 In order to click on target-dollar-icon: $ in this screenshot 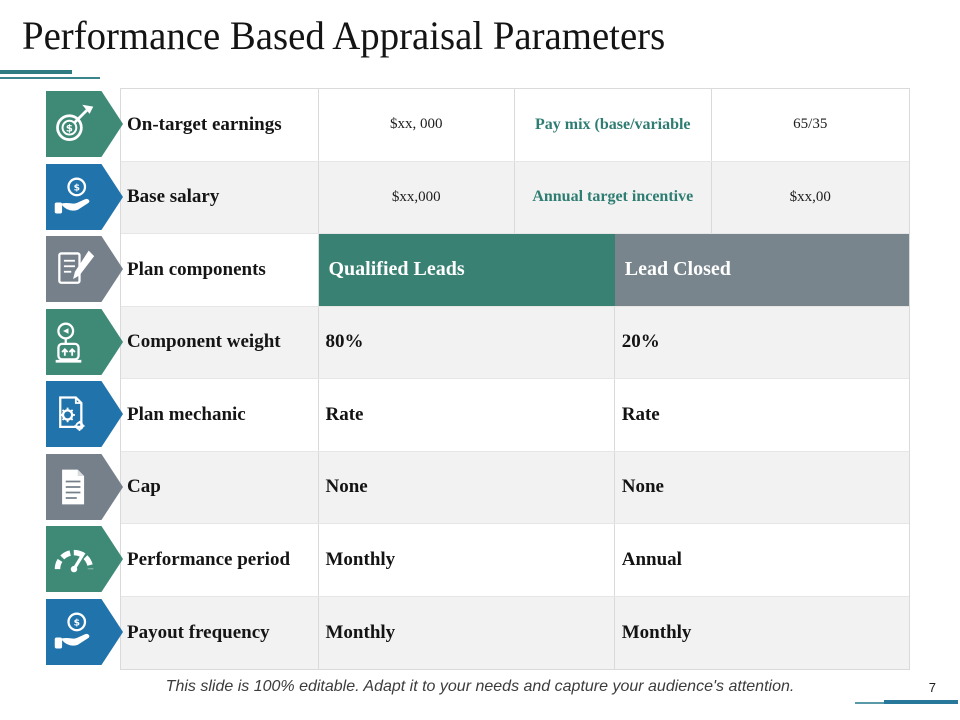, I will do `click(84, 124)`.